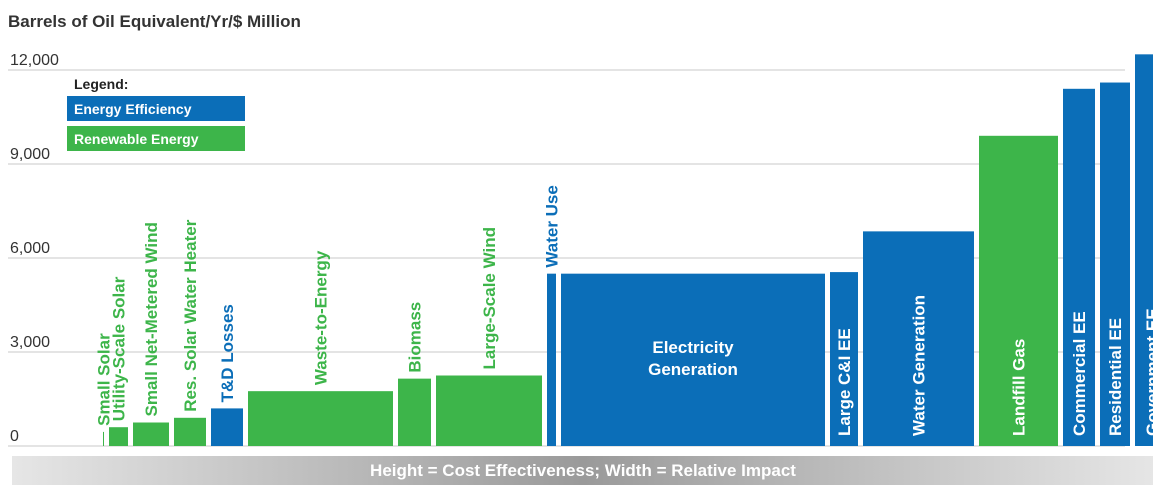 The width and height of the screenshot is (1153, 485). Describe the element at coordinates (1148, 372) in the screenshot. I see `bar-label-government-ee: Government EE` at that location.